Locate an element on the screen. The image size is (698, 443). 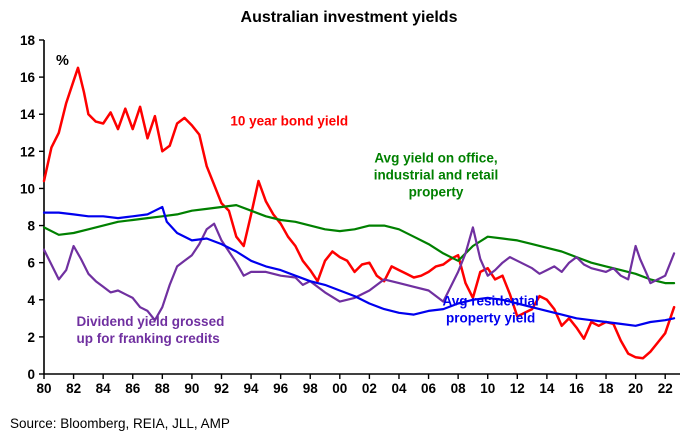
y-tick-label: 8 is located at coordinates (31, 226).